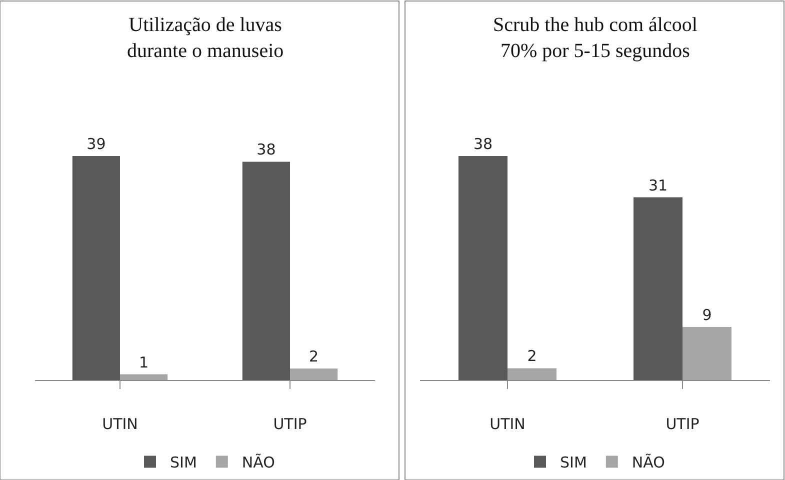 The height and width of the screenshot is (480, 785). I want to click on chart-title: Scrub the hub com álcool 70% por 5-15 segundos, so click(595, 38).